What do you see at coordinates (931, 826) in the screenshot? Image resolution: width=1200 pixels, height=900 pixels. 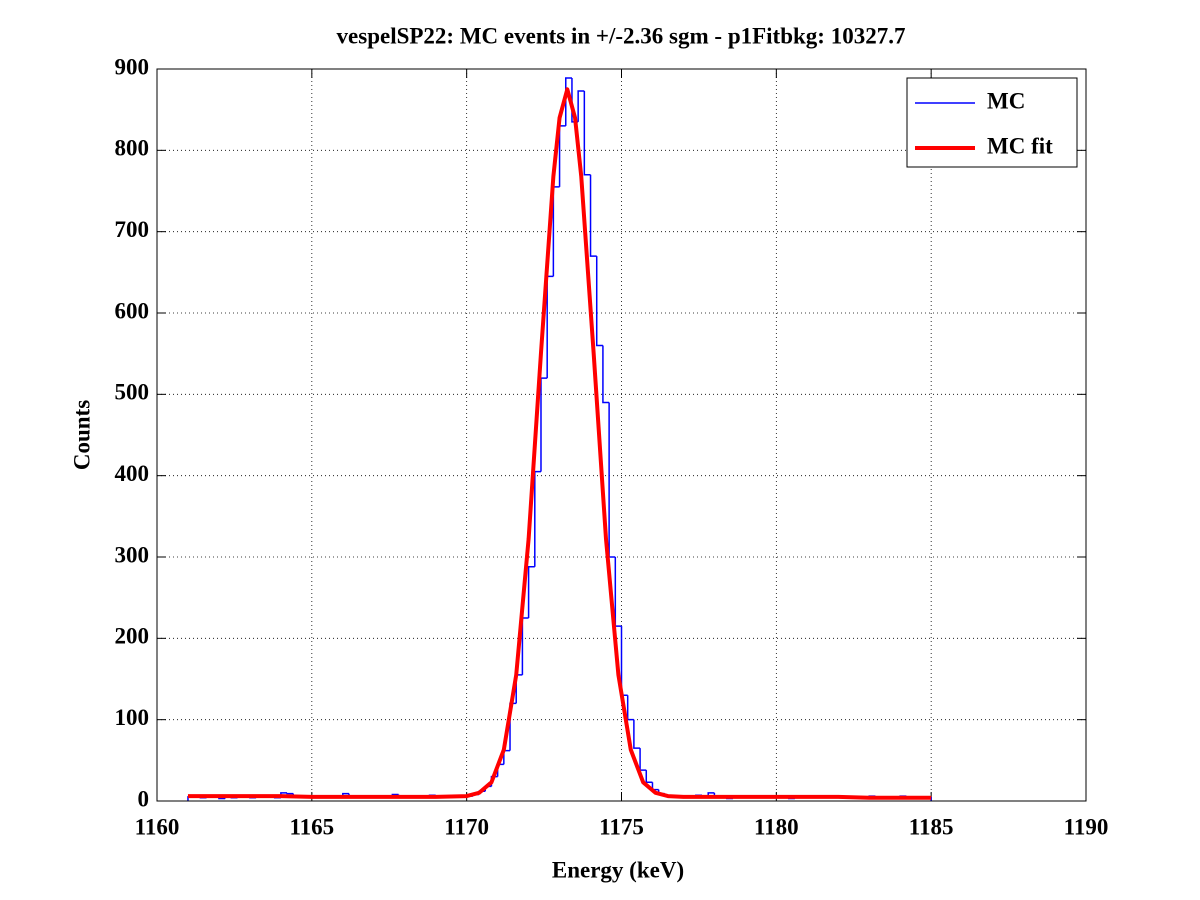 I see `x-tick-label: 1185` at bounding box center [931, 826].